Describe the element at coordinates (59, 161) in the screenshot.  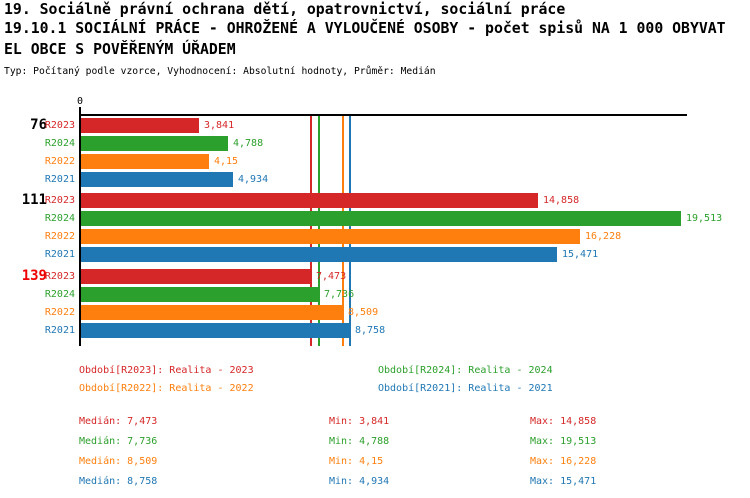
I see `series-label-R2022-76: R2022` at that location.